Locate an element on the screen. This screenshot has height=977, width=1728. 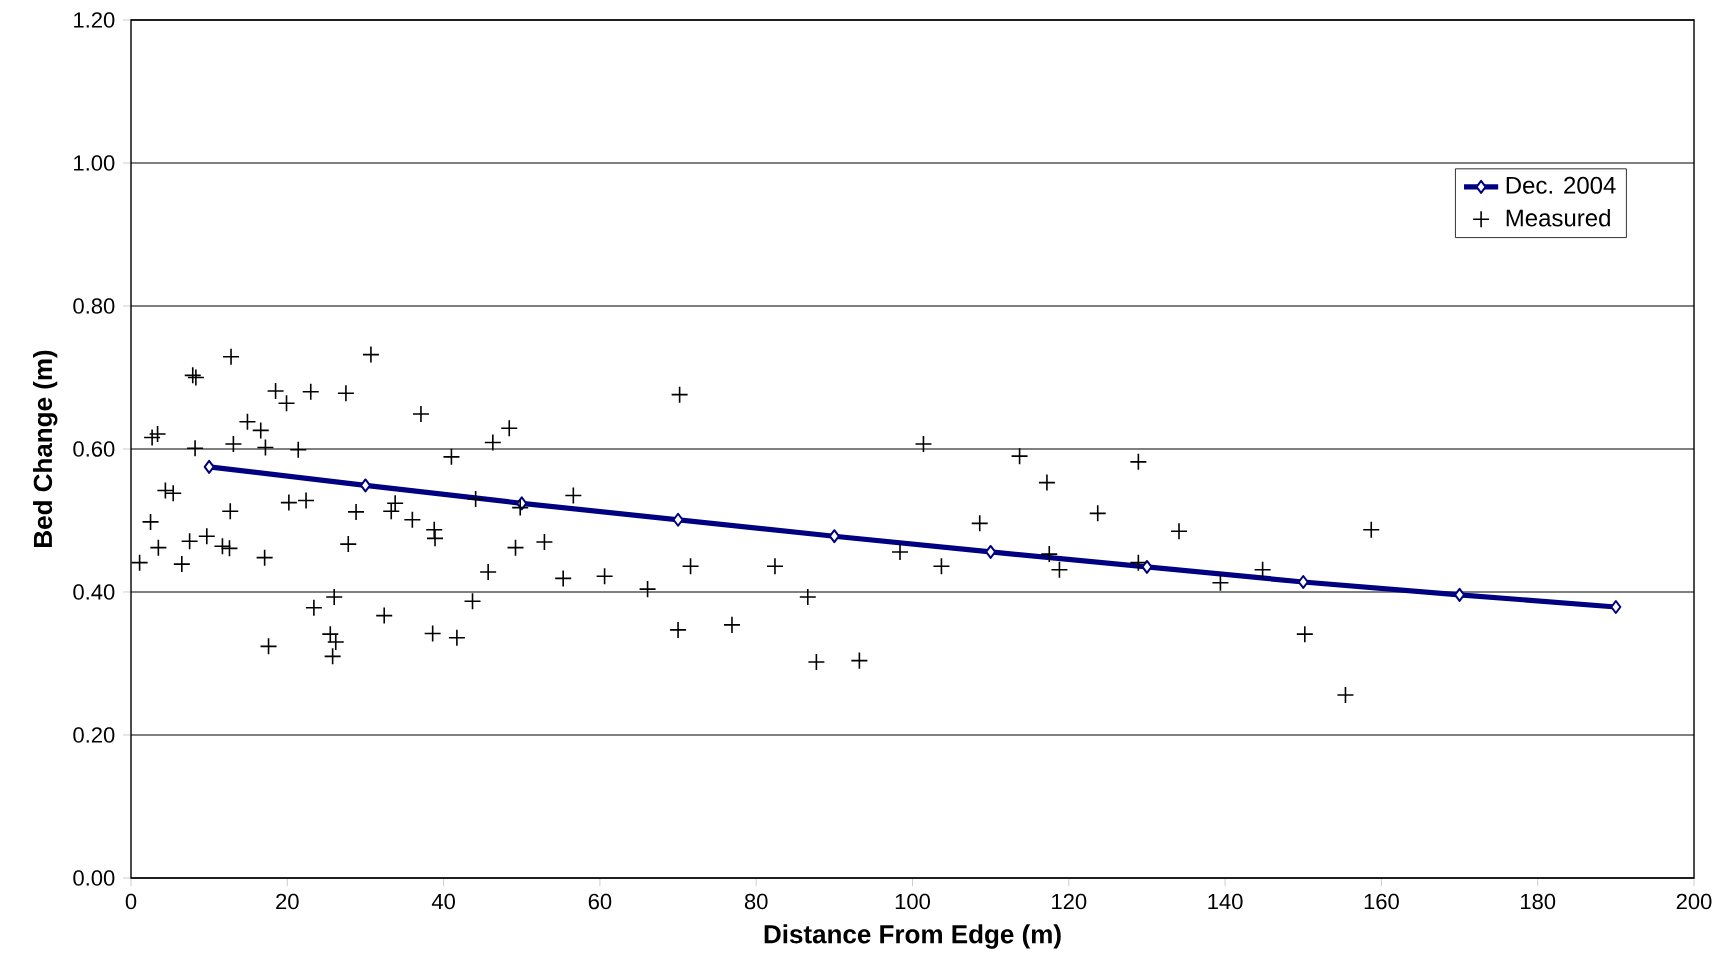
y-tick-label: 0.40 is located at coordinates (94, 592).